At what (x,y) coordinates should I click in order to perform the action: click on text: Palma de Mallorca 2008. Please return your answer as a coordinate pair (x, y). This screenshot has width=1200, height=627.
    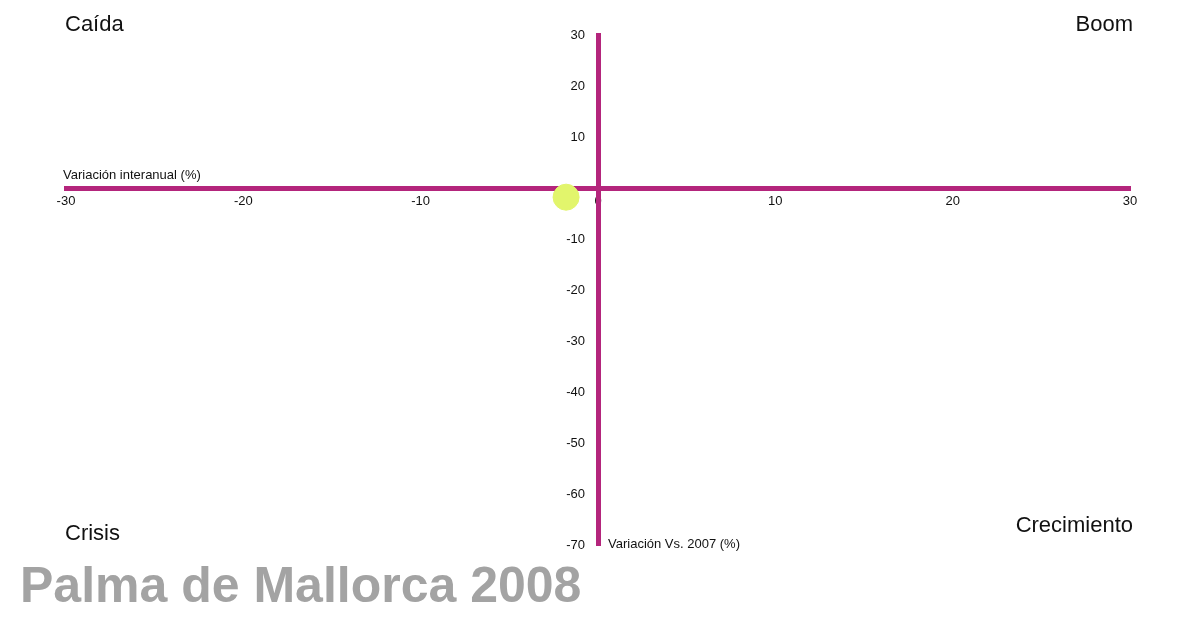
    Looking at the image, I should click on (301, 585).